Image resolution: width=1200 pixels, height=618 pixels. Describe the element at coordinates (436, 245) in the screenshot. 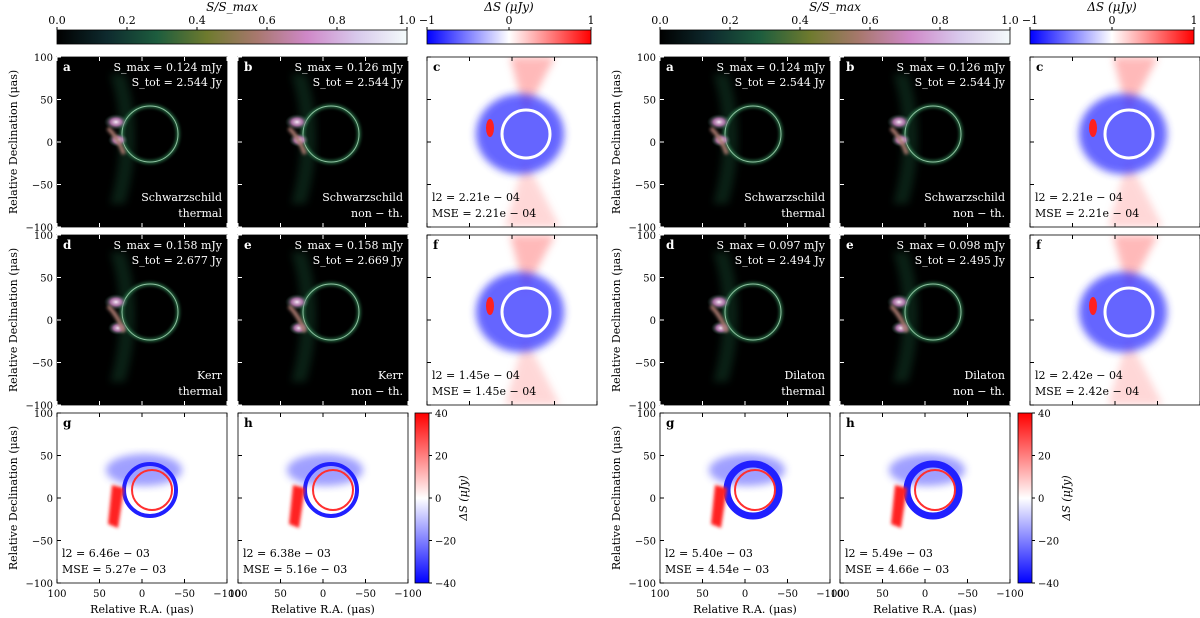

I see `panel-letter: f` at that location.